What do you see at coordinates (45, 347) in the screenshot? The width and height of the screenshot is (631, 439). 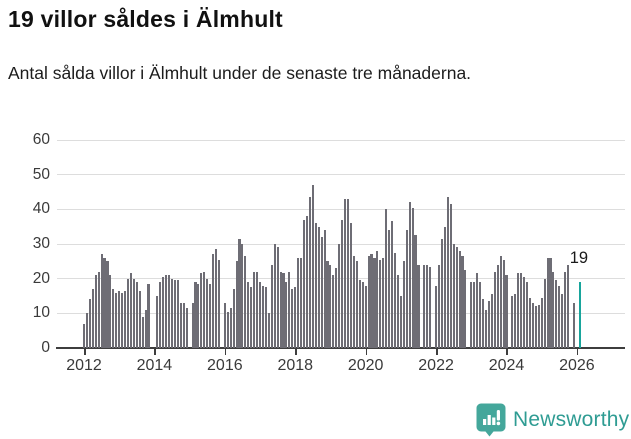 I see `y-axis-label: 0` at bounding box center [45, 347].